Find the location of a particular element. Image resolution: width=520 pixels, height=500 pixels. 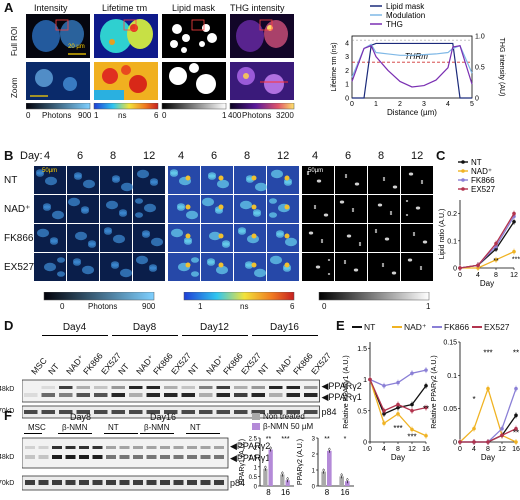

panel-a-cb4-unit: Photons is located at coordinates (257, 115).